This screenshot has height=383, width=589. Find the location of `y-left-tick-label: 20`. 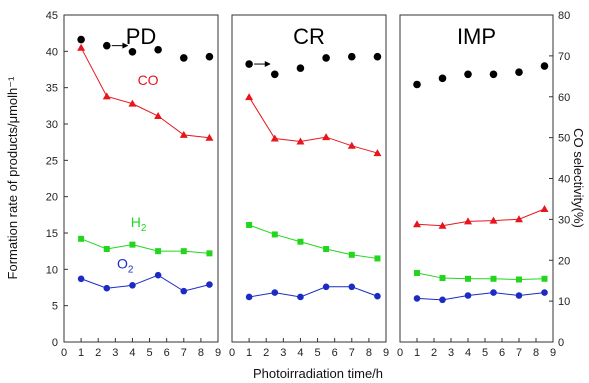

y-left-tick-label: 20 is located at coordinates (52, 198).